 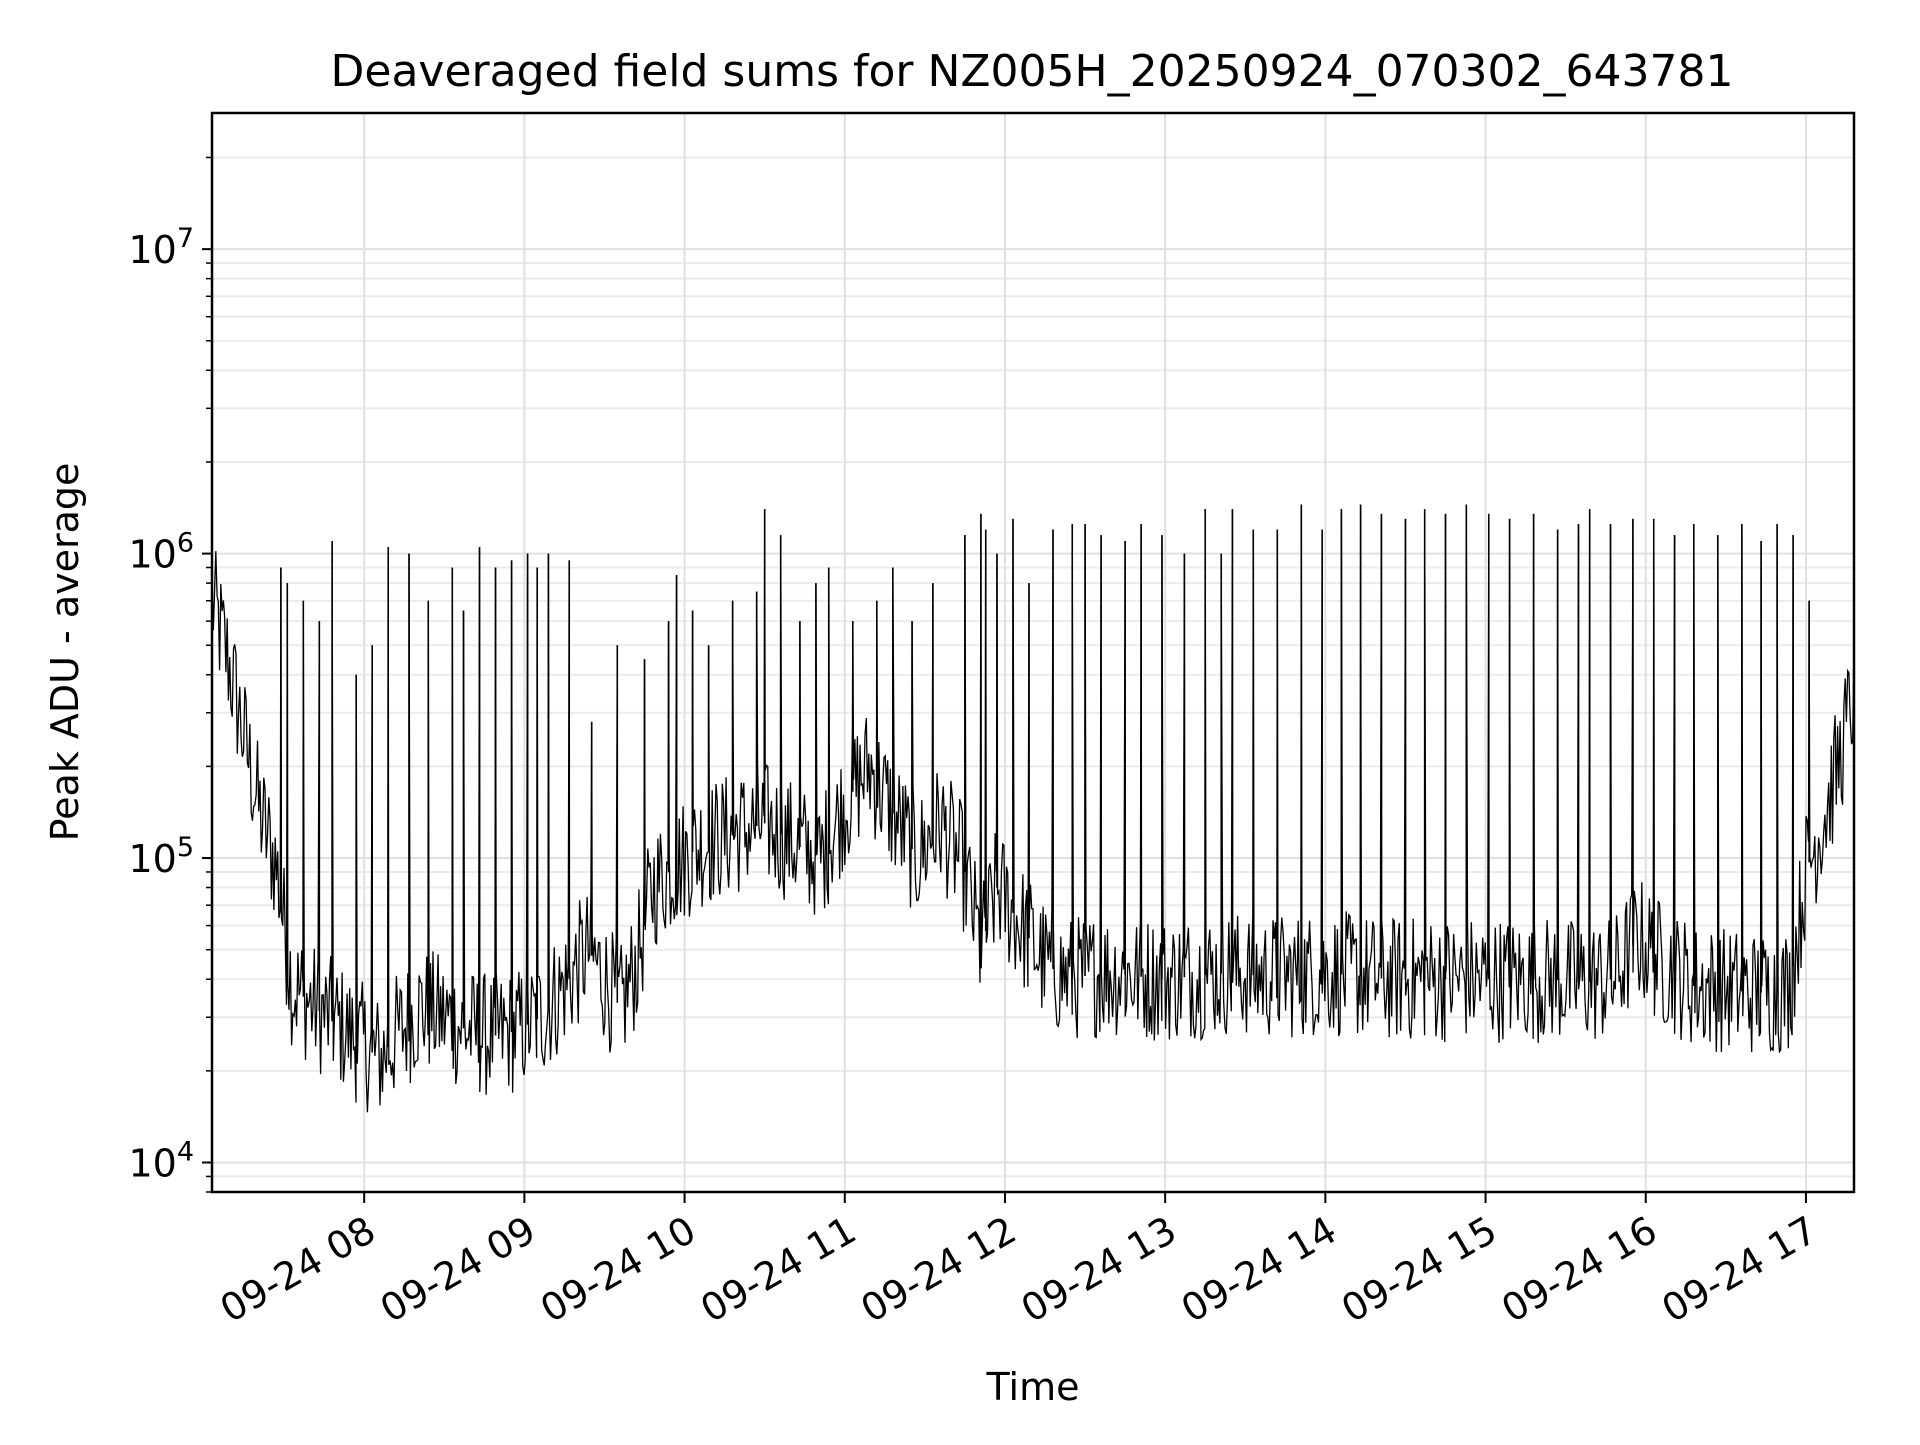 I want to click on y-axis-label: Peak ADU - average, so click(x=65, y=652).